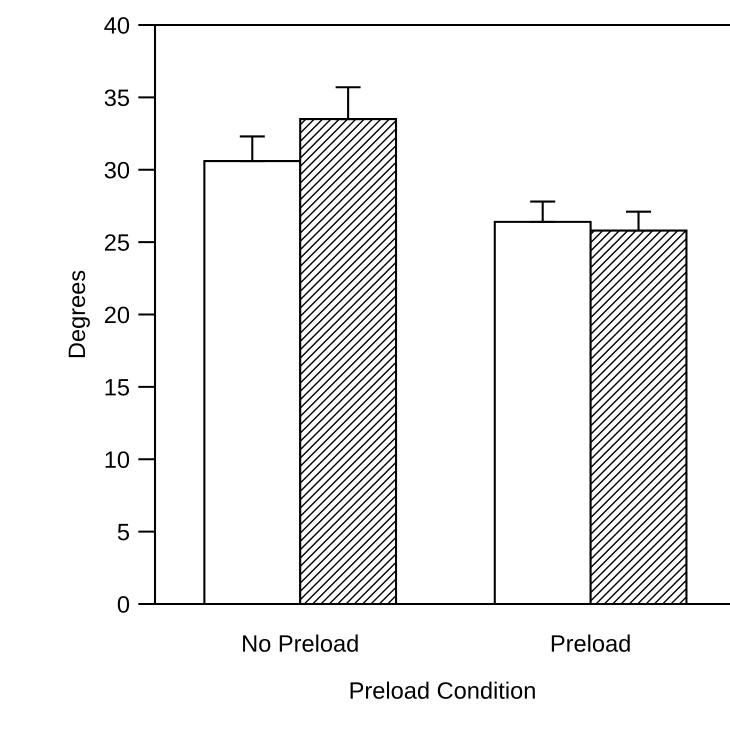  I want to click on y-tick-label: 5, so click(124, 532).